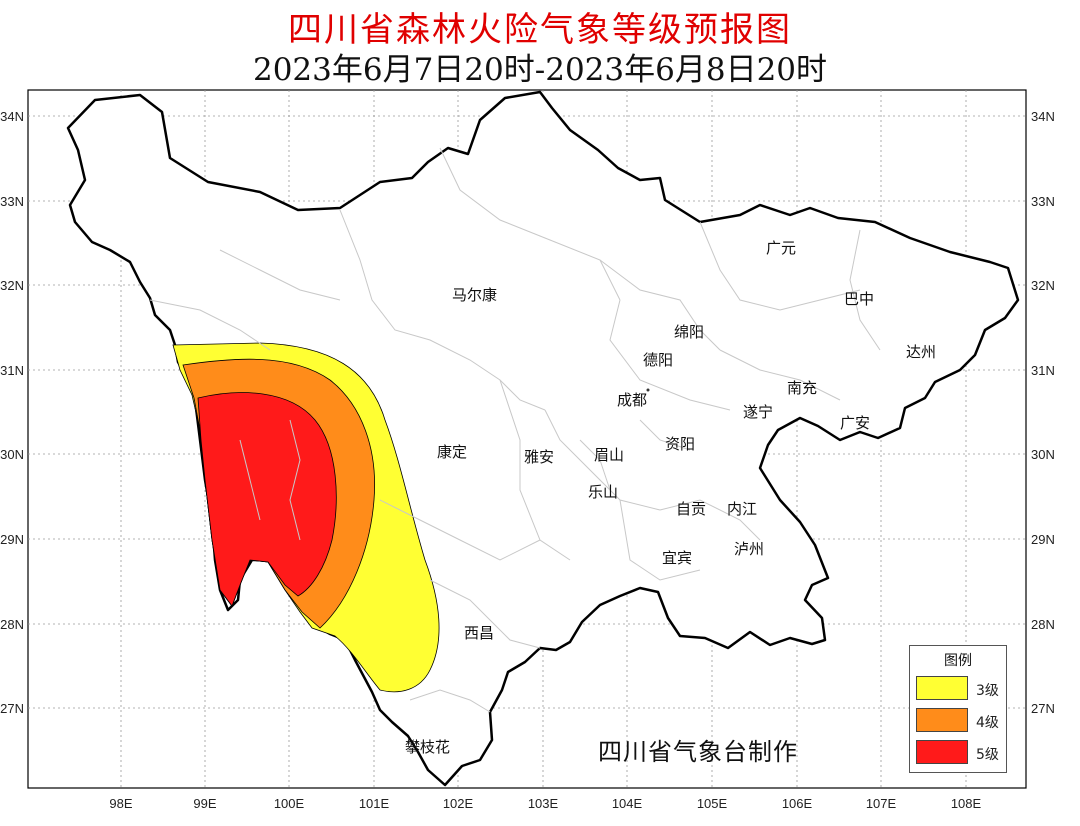 The height and width of the screenshot is (826, 1080). Describe the element at coordinates (632, 400) in the screenshot. I see `city-label-chengdu: 成都` at that location.